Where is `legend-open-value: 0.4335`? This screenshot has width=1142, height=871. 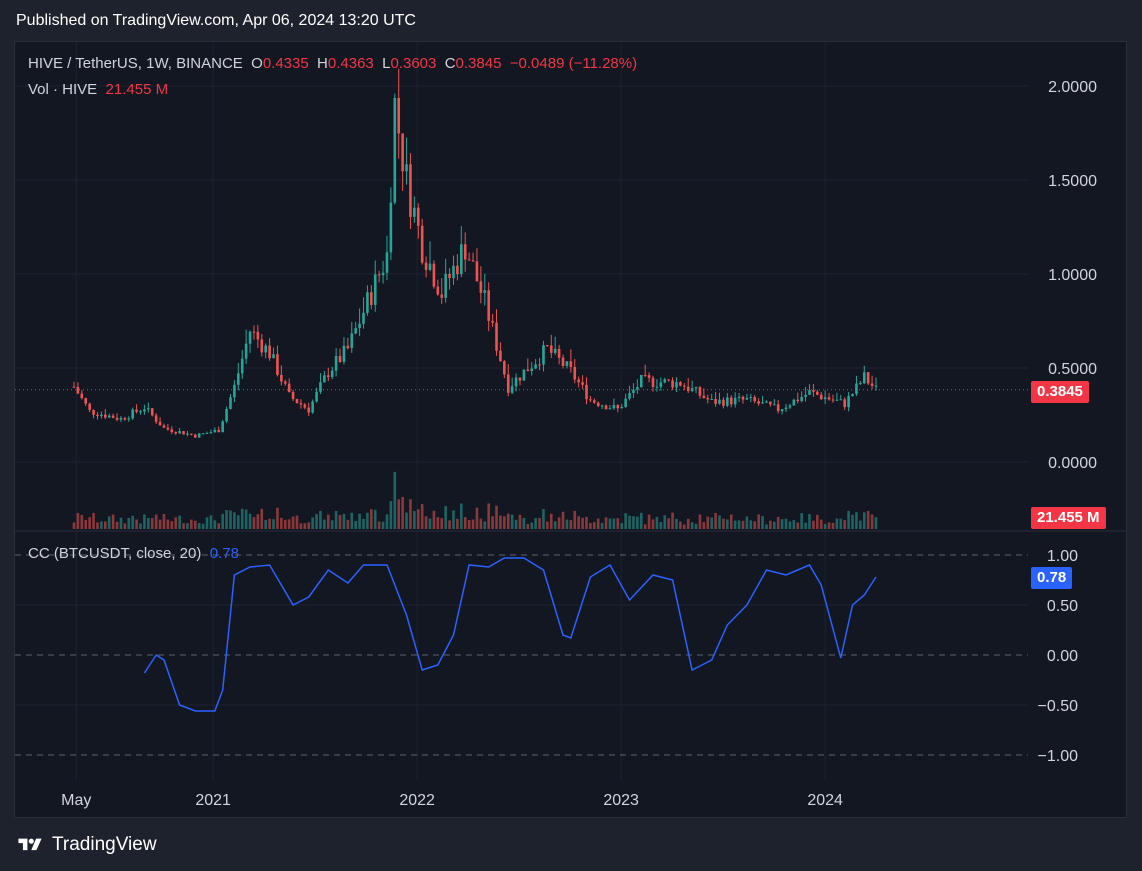
legend-open-value: 0.4335 is located at coordinates (285, 63).